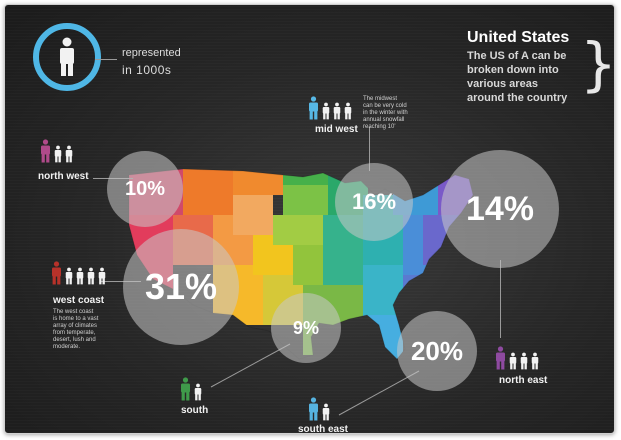 This screenshot has width=621, height=440. What do you see at coordinates (523, 380) in the screenshot?
I see `north-east-label: north east` at bounding box center [523, 380].